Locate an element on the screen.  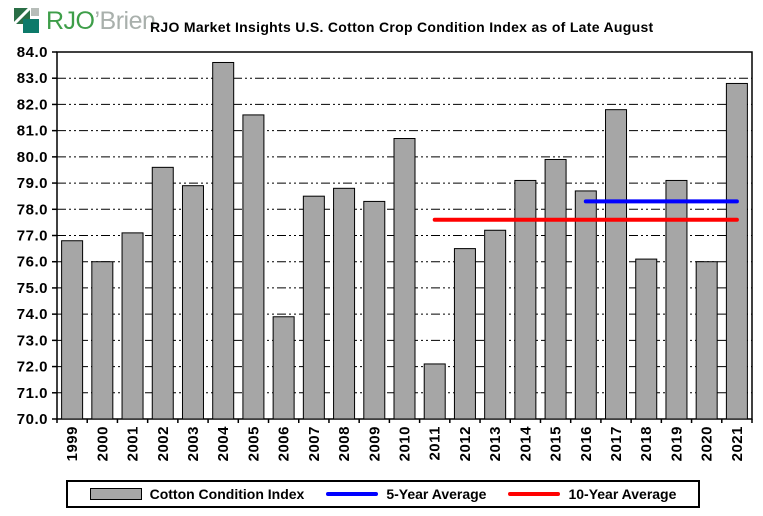
y-axis-label: 70.0 is located at coordinates (32, 419).